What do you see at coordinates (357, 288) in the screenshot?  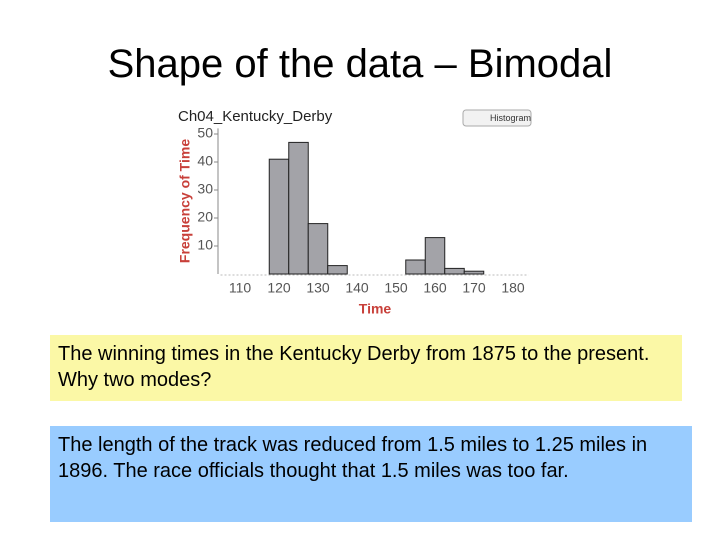 I see `x-tick-label: 140` at bounding box center [357, 288].